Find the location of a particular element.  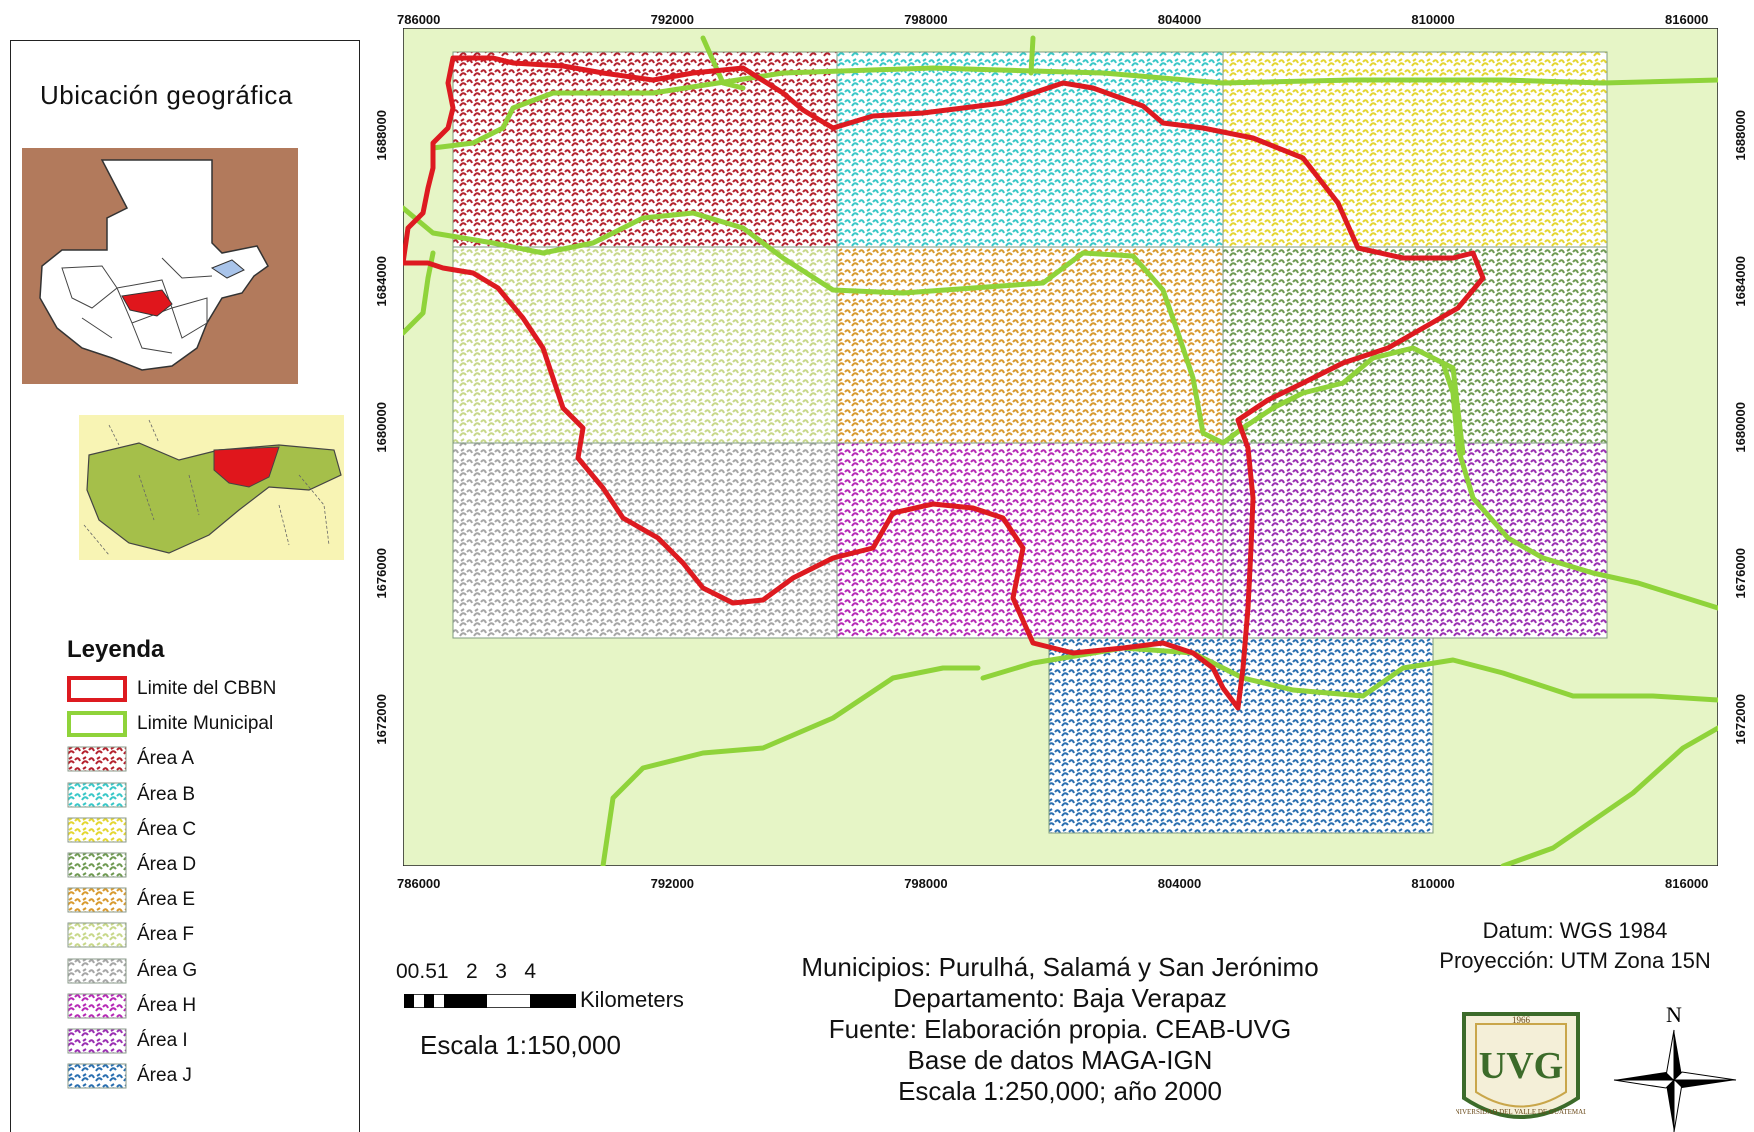

datum-block: Datum: WGS 1984 Proyección: UTM Zona 15N is located at coordinates (1575, 946).